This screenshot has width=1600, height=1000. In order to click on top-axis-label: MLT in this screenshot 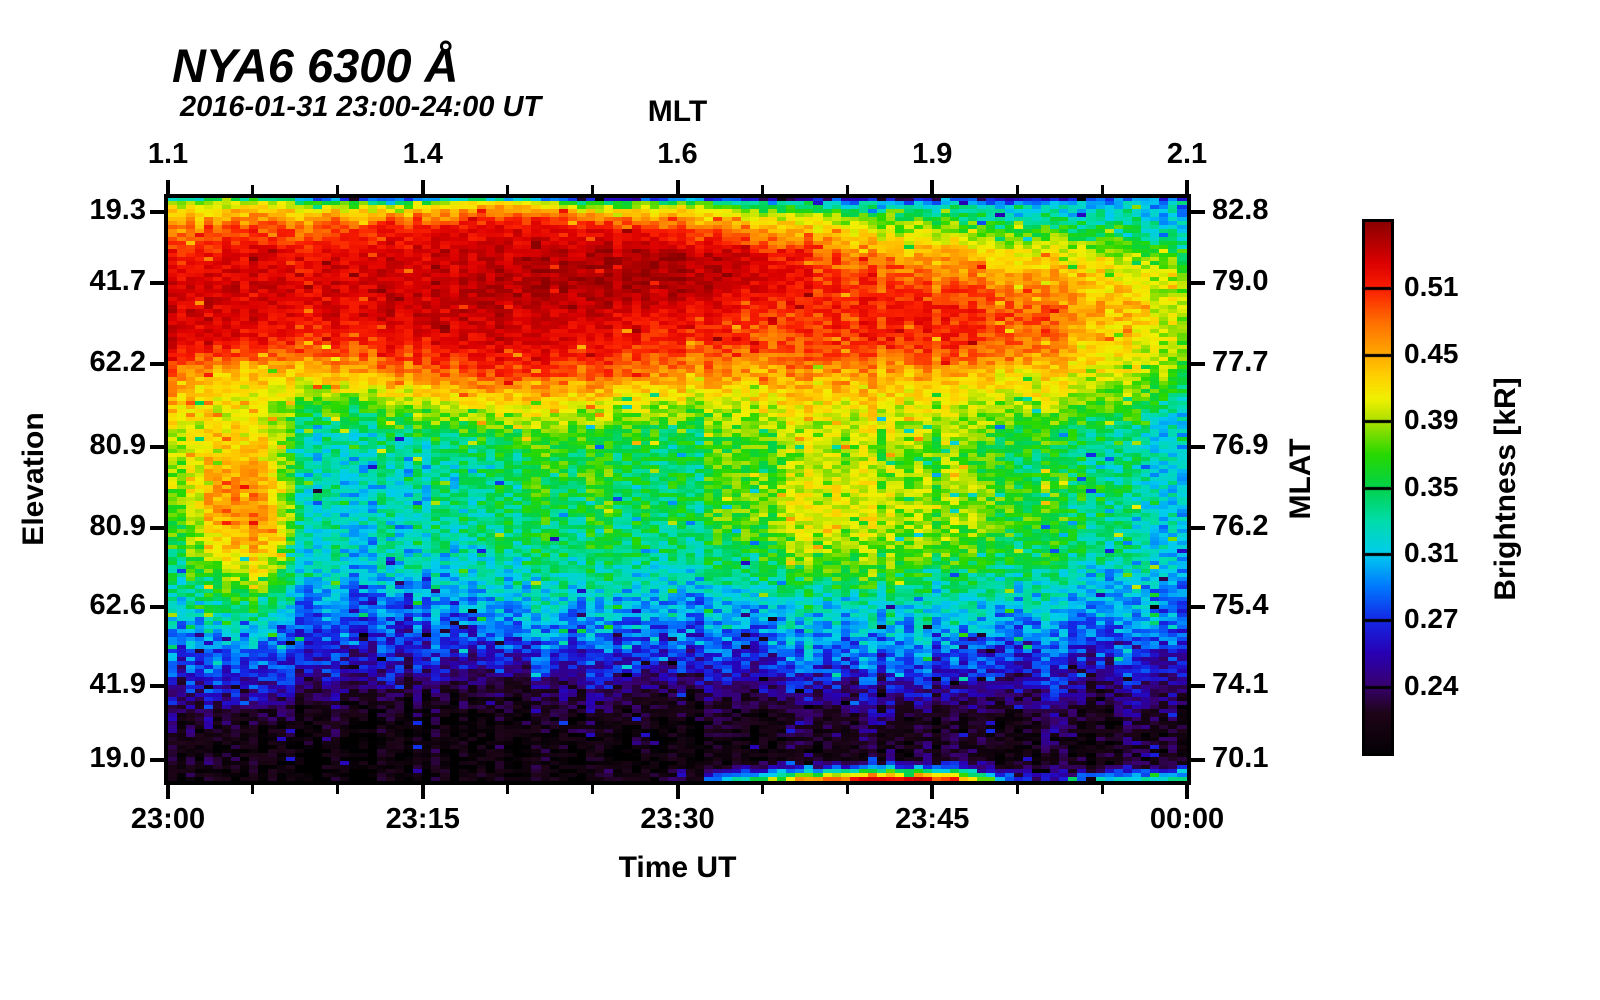, I will do `click(677, 111)`.